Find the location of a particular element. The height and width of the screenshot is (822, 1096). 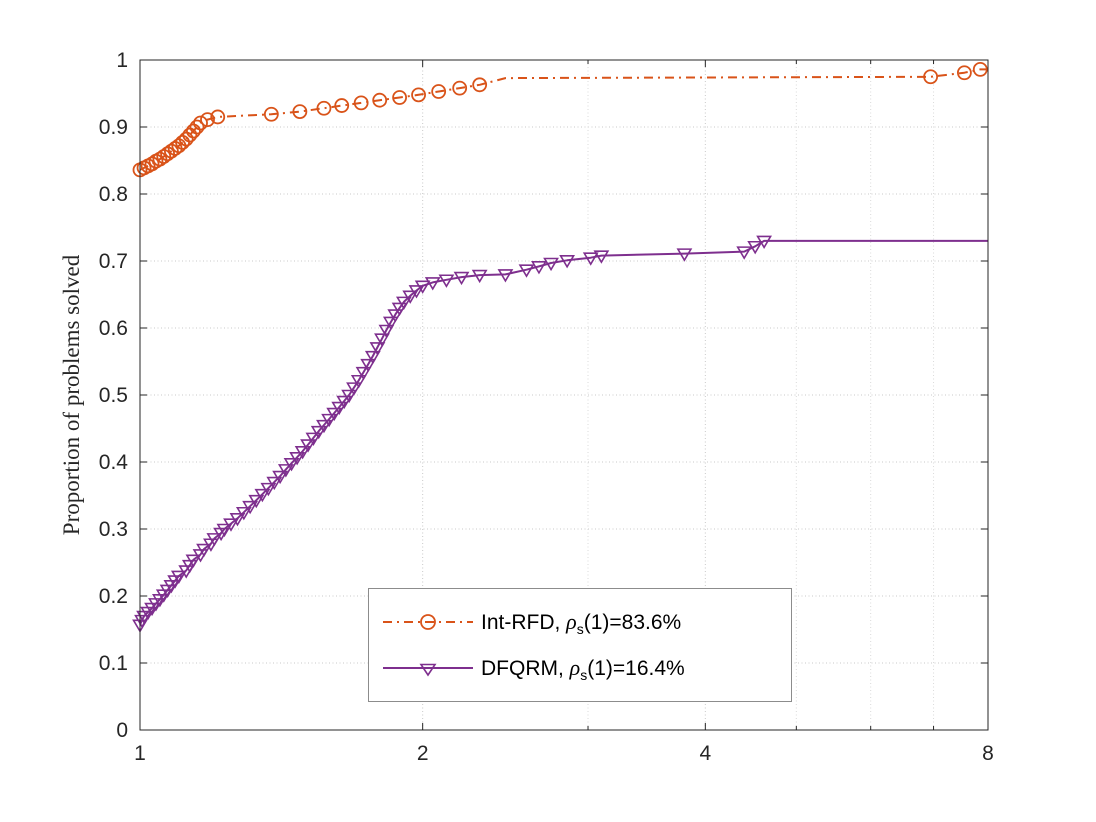

dfqrm-line-sample is located at coordinates (428, 670).